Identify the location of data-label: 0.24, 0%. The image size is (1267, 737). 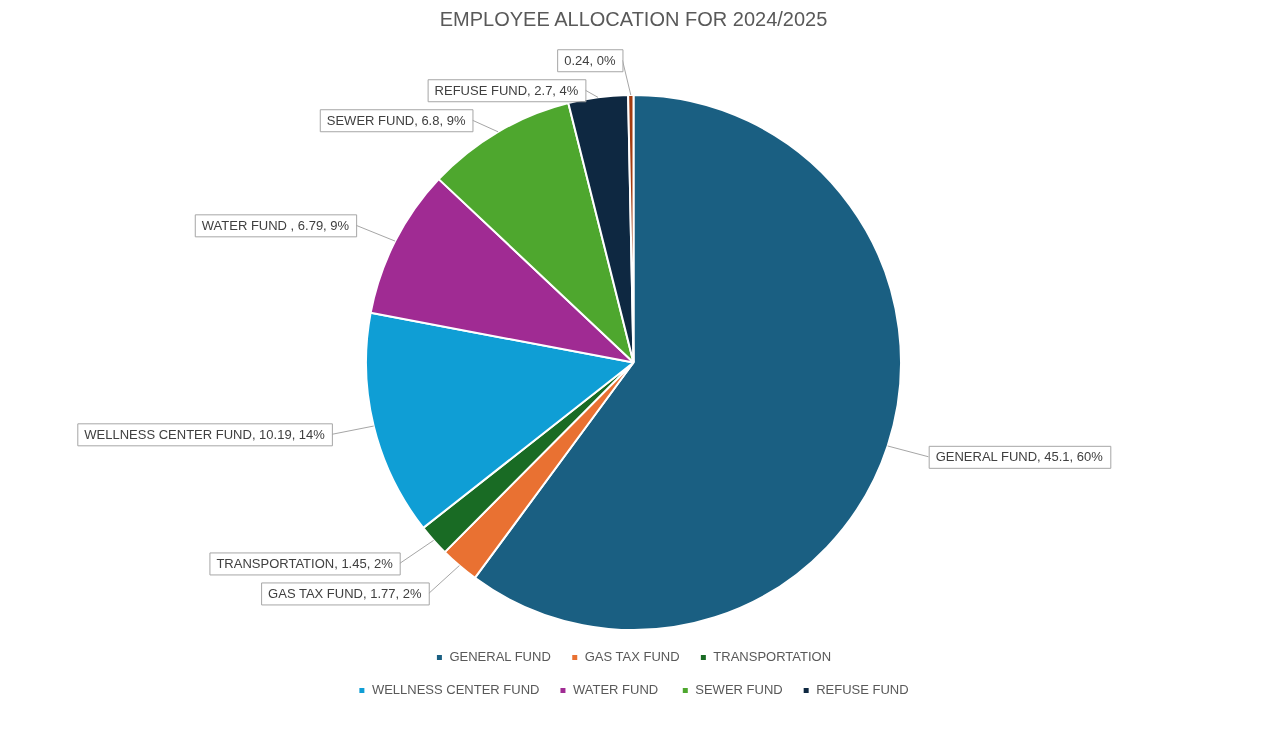
(590, 60).